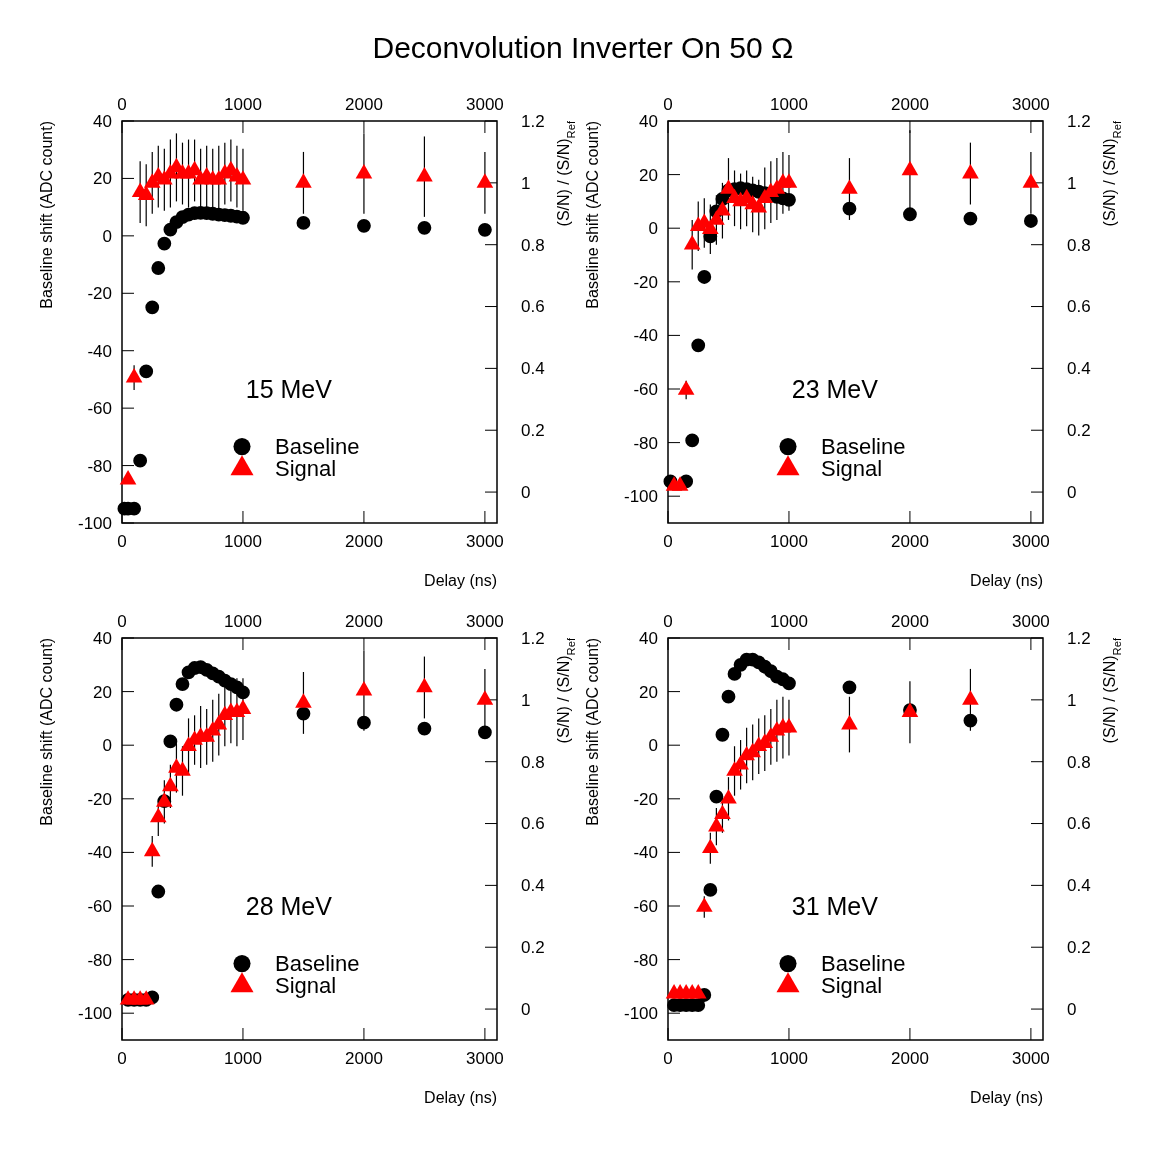 The image size is (1151, 1151). Describe the element at coordinates (835, 906) in the screenshot. I see `annotation: 31 MeV` at that location.